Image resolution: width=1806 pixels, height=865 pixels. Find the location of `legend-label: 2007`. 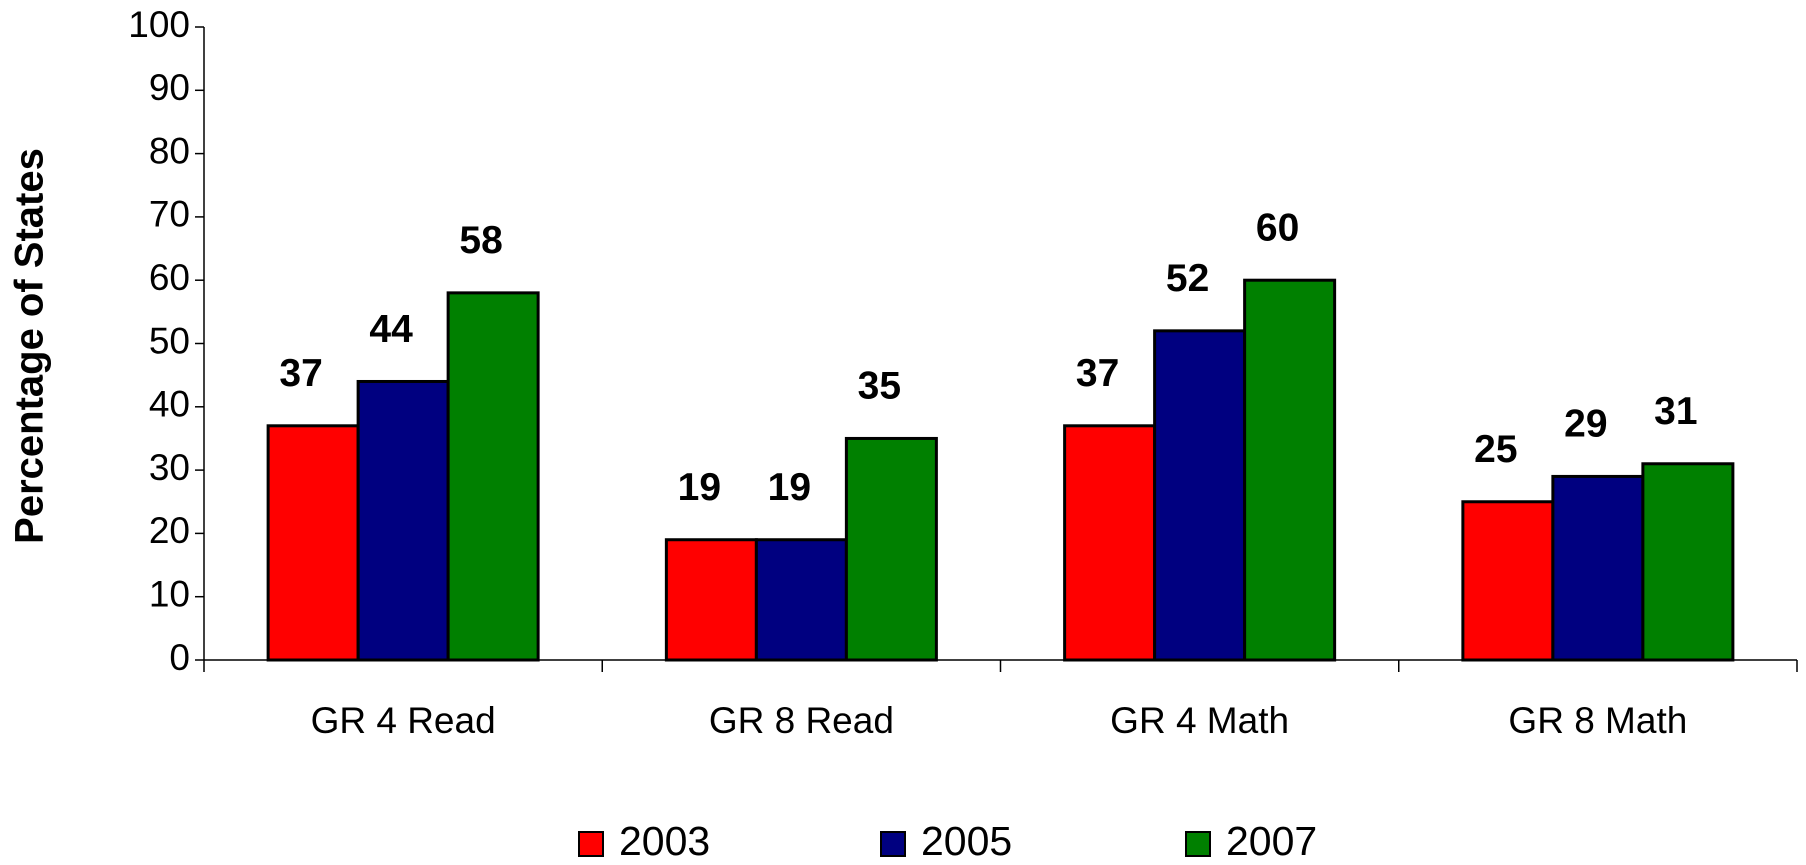

legend-label: 2007 is located at coordinates (1271, 841).